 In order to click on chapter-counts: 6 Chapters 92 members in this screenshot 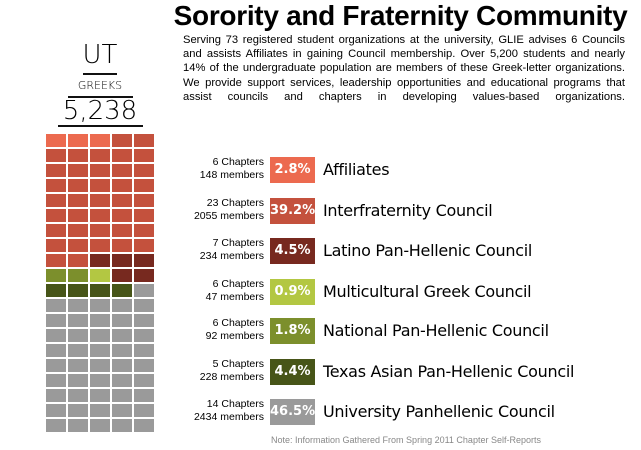, I will do `click(235, 330)`.